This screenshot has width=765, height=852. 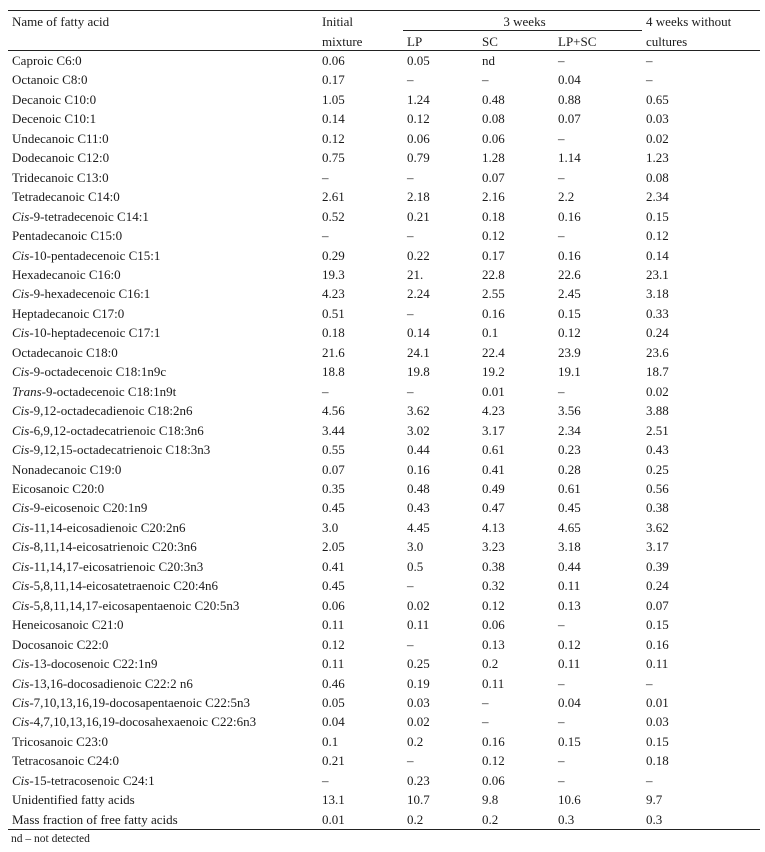 What do you see at coordinates (657, 527) in the screenshot?
I see `value-four-weeks: 3.62` at bounding box center [657, 527].